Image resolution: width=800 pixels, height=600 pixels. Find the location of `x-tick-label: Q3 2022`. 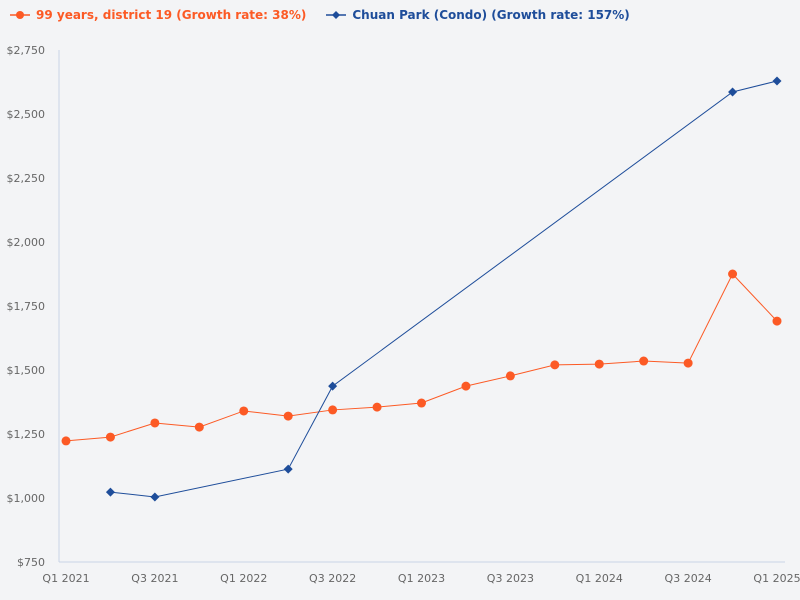

x-tick-label: Q3 2022 is located at coordinates (332, 578).